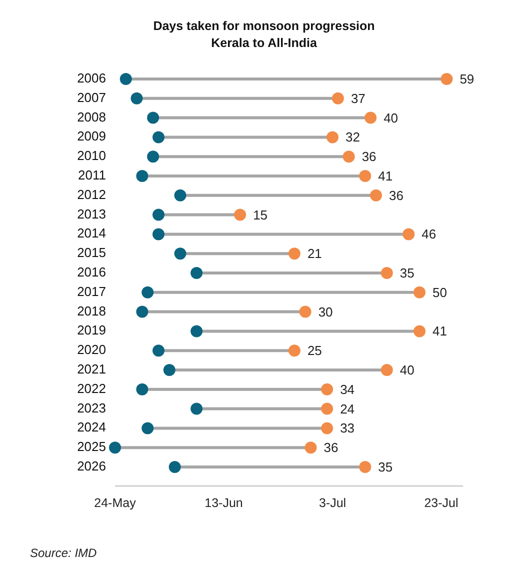 This screenshot has width=522, height=575. I want to click on annotation: 50, so click(439, 292).